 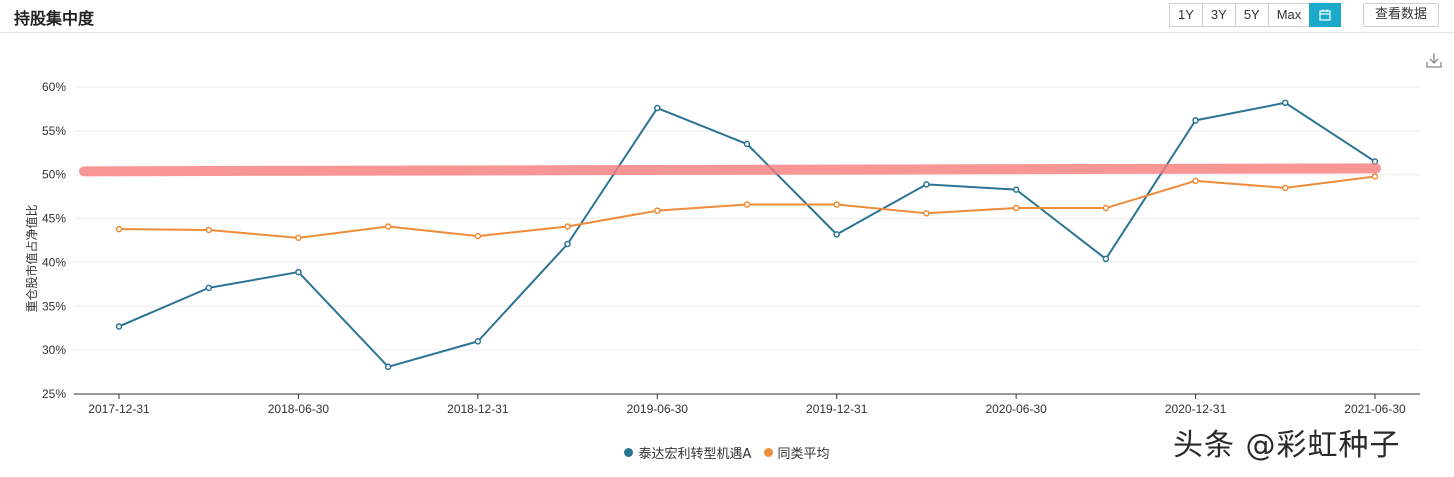 What do you see at coordinates (54, 131) in the screenshot?
I see `y-tick-label: 55%` at bounding box center [54, 131].